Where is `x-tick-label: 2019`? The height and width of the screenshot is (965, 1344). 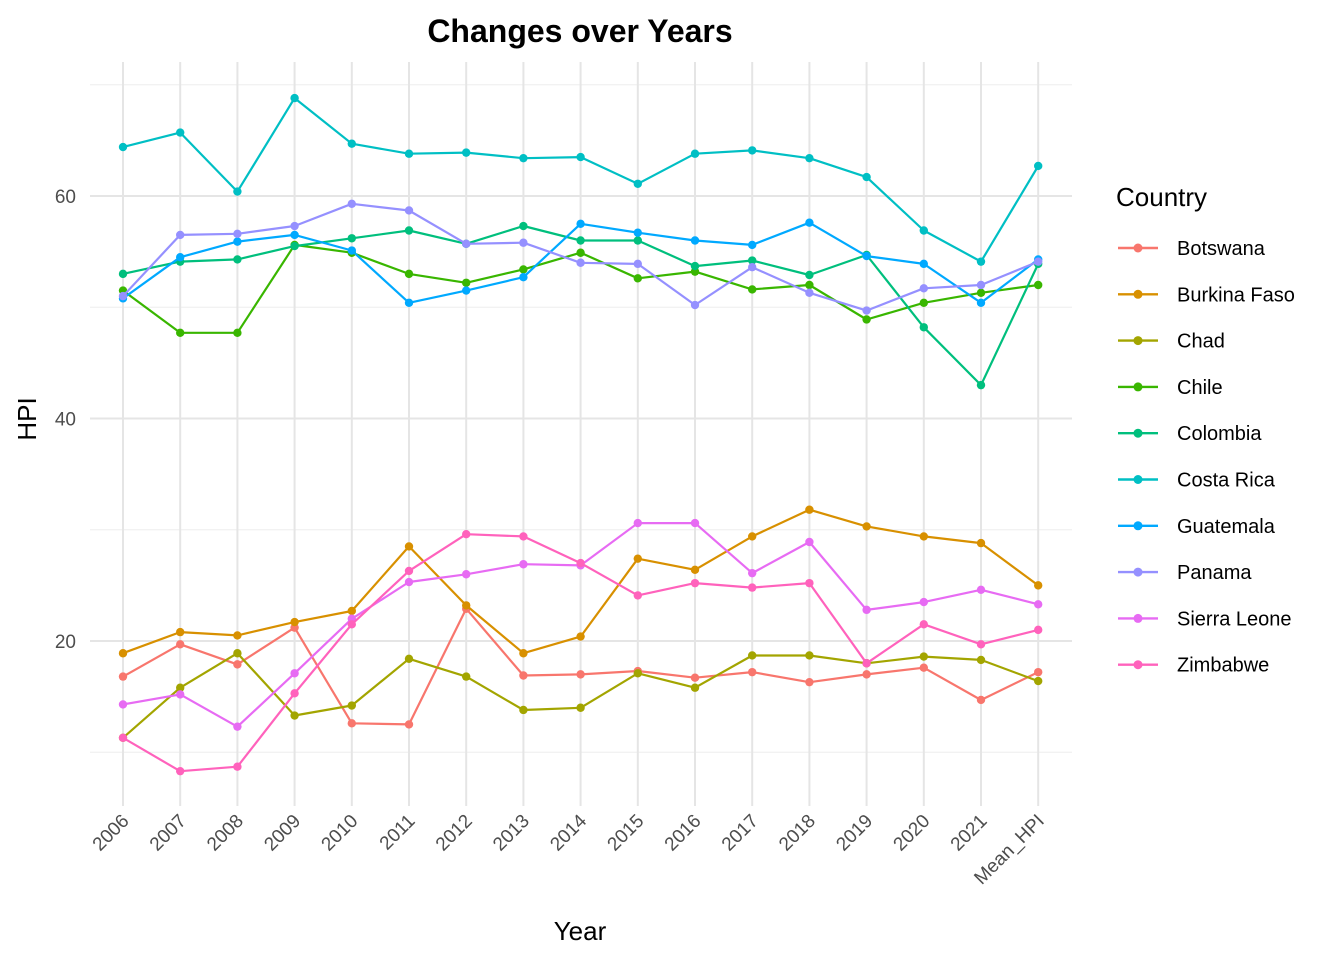
x-tick-label: 2019 is located at coordinates (854, 833).